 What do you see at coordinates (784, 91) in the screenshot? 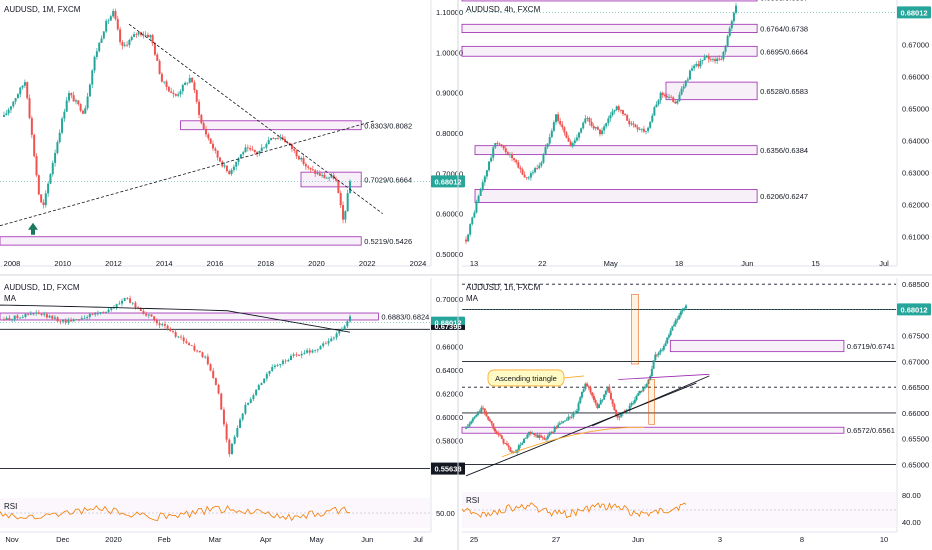
I see `zone-label: 0.6528/0.6583` at bounding box center [784, 91].